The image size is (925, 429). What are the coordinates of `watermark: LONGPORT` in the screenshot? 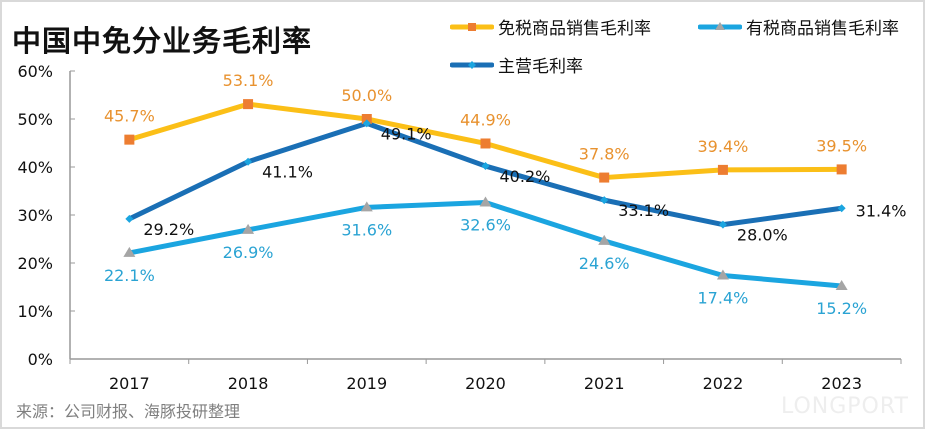 It's located at (844, 406).